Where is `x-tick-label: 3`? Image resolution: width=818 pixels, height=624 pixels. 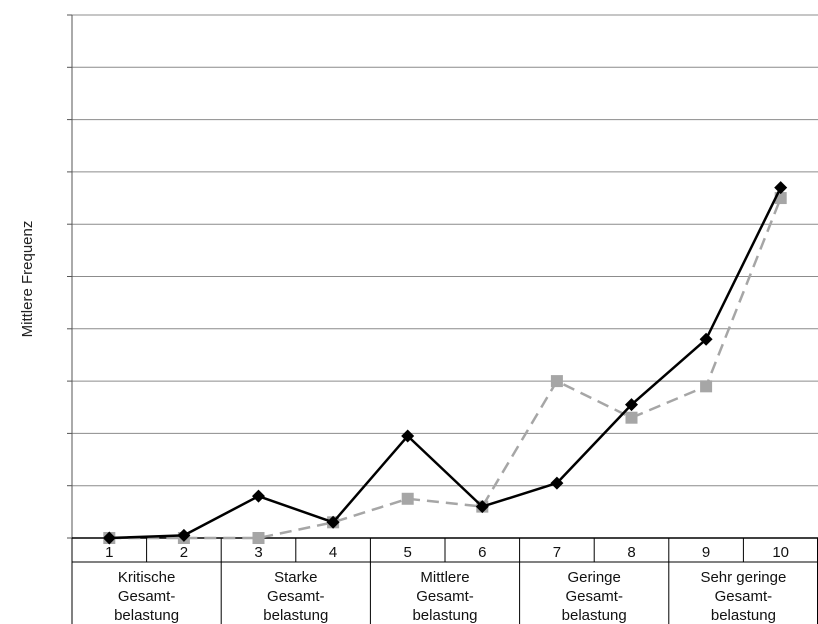 x-tick-label: 3 is located at coordinates (258, 552).